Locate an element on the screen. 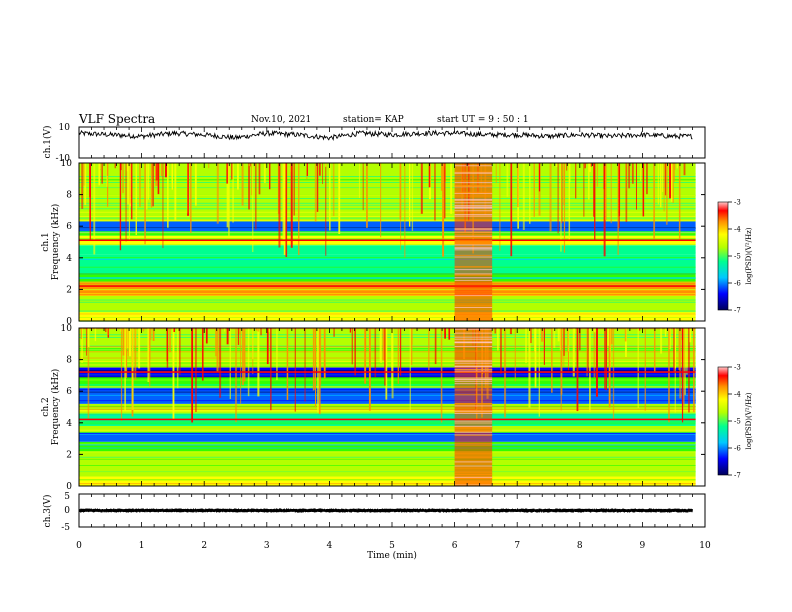 The width and height of the screenshot is (792, 612). station-label: station= KAP is located at coordinates (373, 120).